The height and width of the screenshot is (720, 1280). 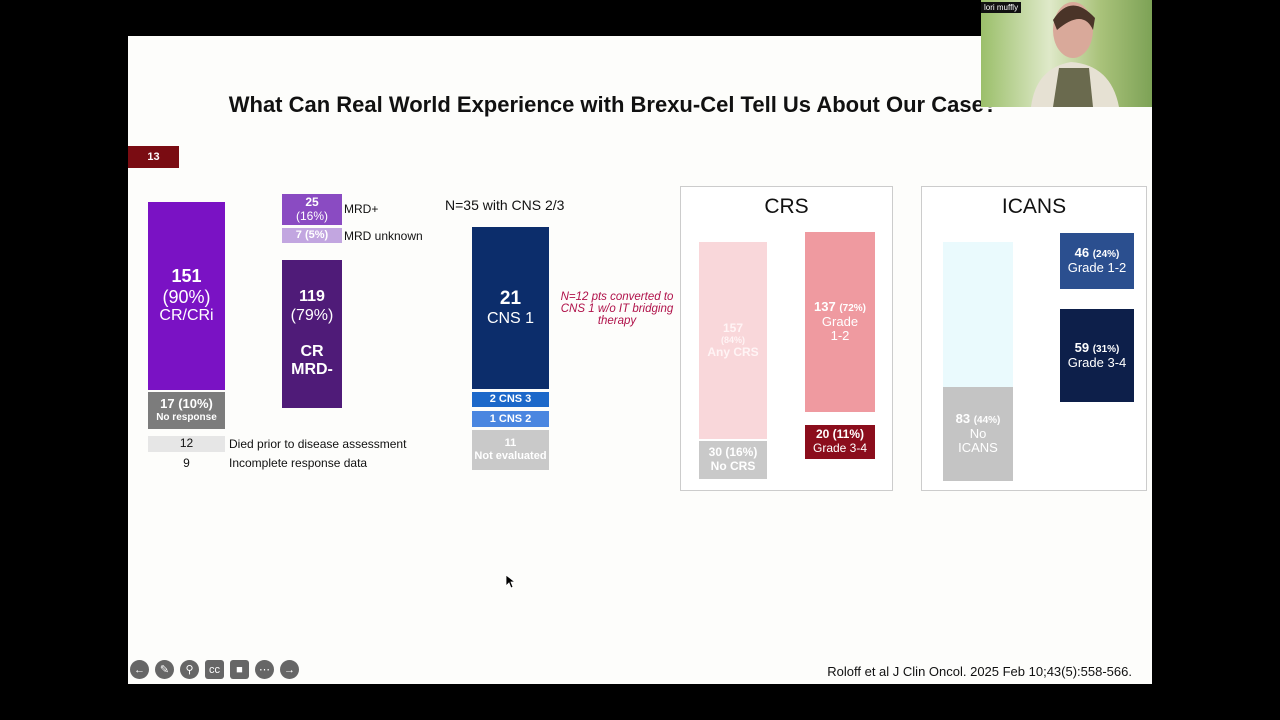 I want to click on not-eval-count: 11, so click(x=510, y=443).